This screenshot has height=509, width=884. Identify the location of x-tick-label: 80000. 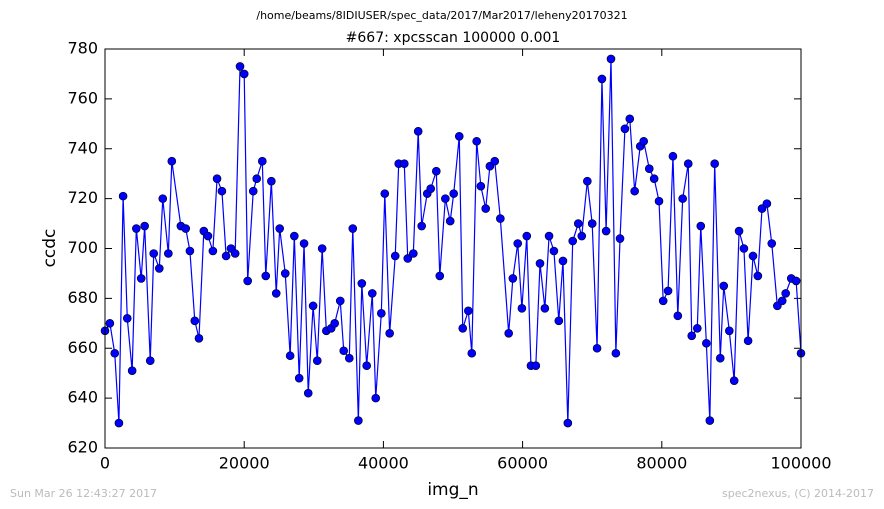
(661, 463).